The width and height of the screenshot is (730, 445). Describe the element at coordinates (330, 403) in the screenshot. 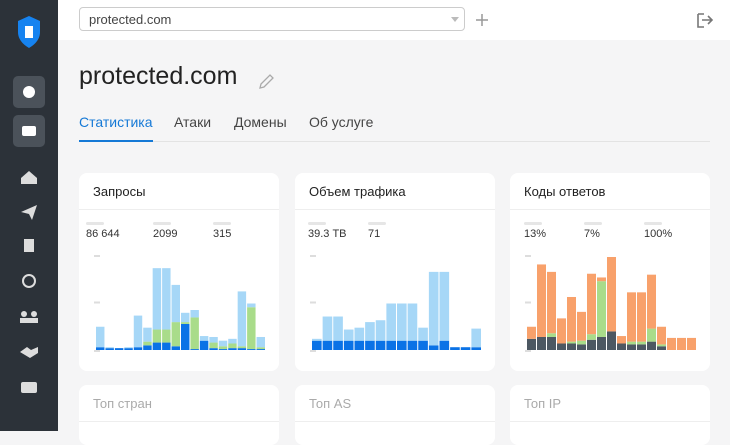

I see `card-title: Топ AS` at that location.